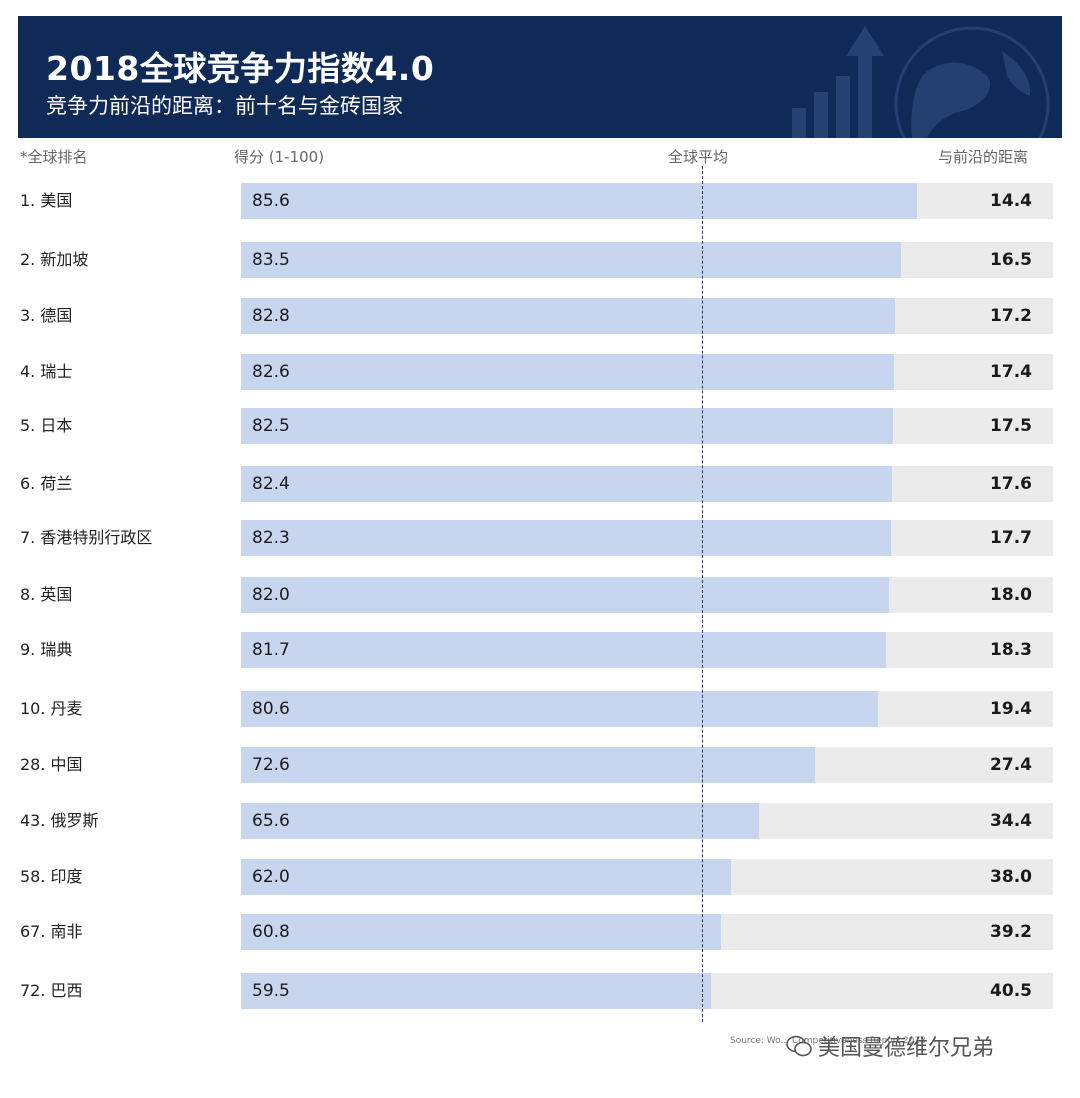 The width and height of the screenshot is (1080, 1098). Describe the element at coordinates (46, 371) in the screenshot. I see `country-label: 4. 瑞士` at that location.